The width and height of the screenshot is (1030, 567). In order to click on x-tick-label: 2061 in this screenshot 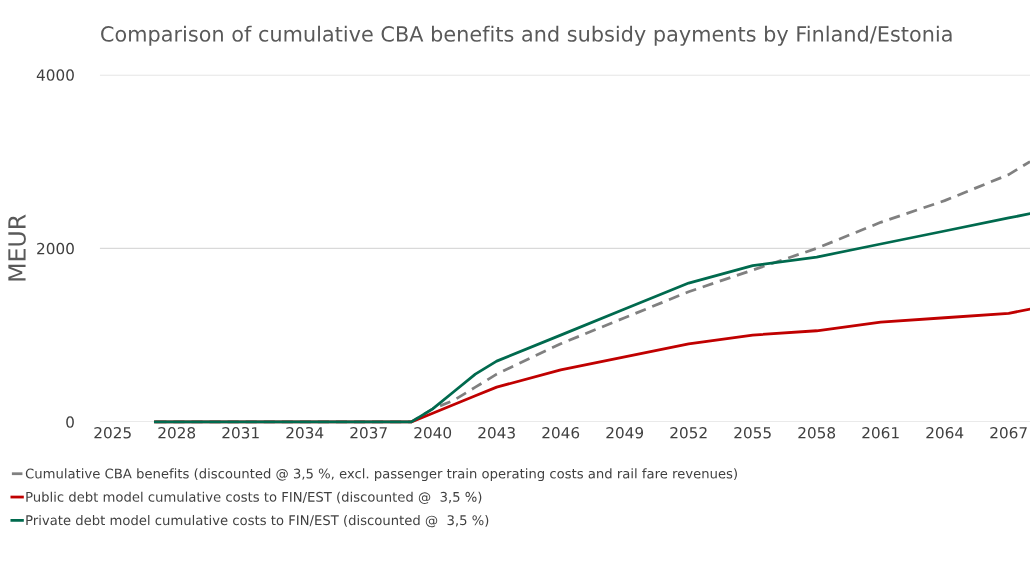, I will do `click(880, 432)`.